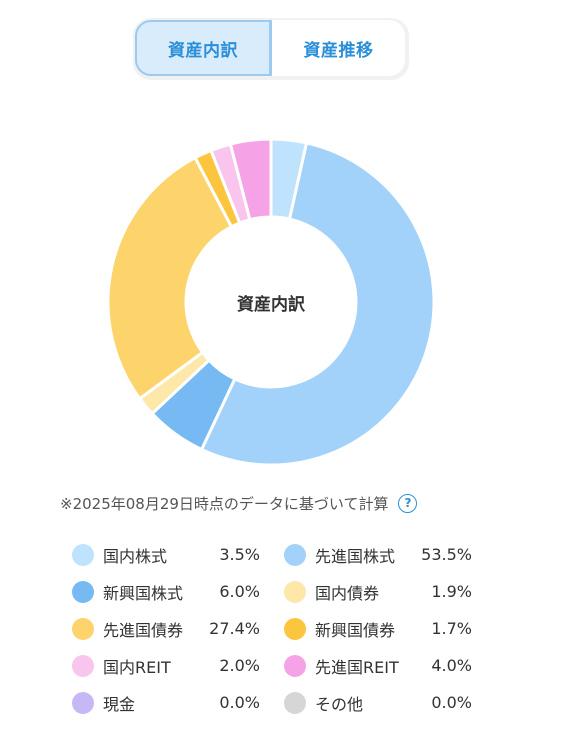 This screenshot has width=569, height=741. I want to click on legend-row: 現金 0.0% その他 0.0%, so click(277, 702).